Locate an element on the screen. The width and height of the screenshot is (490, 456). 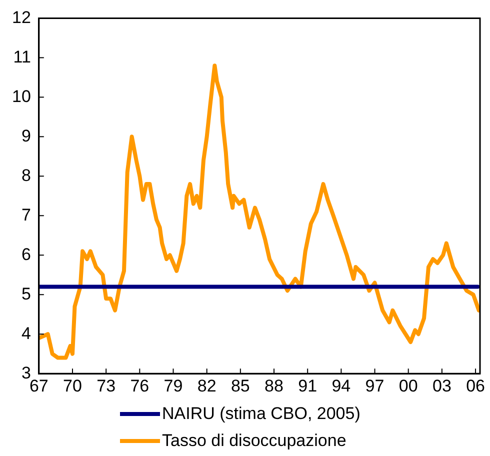
y-tick-label: 3 is located at coordinates (26, 372).